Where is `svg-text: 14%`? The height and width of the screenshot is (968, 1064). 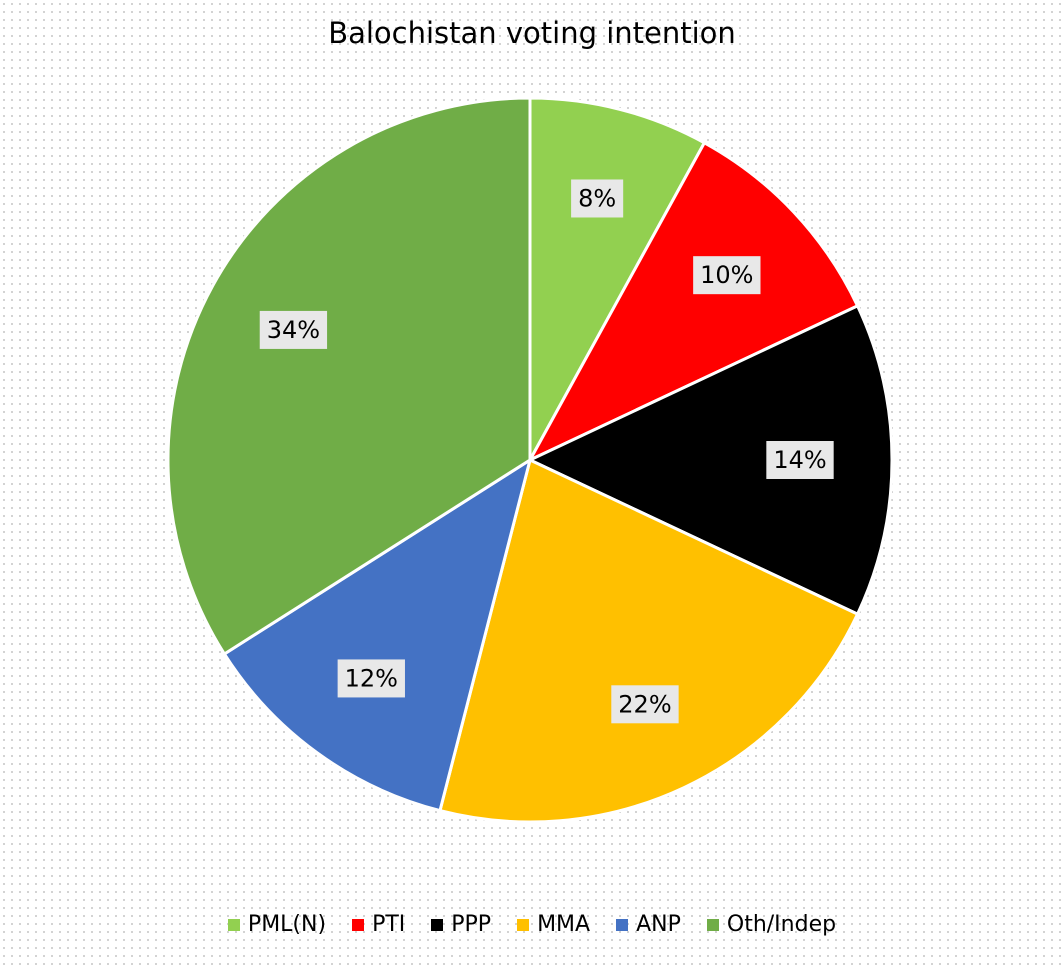
svg-text: 14% is located at coordinates (799, 460).